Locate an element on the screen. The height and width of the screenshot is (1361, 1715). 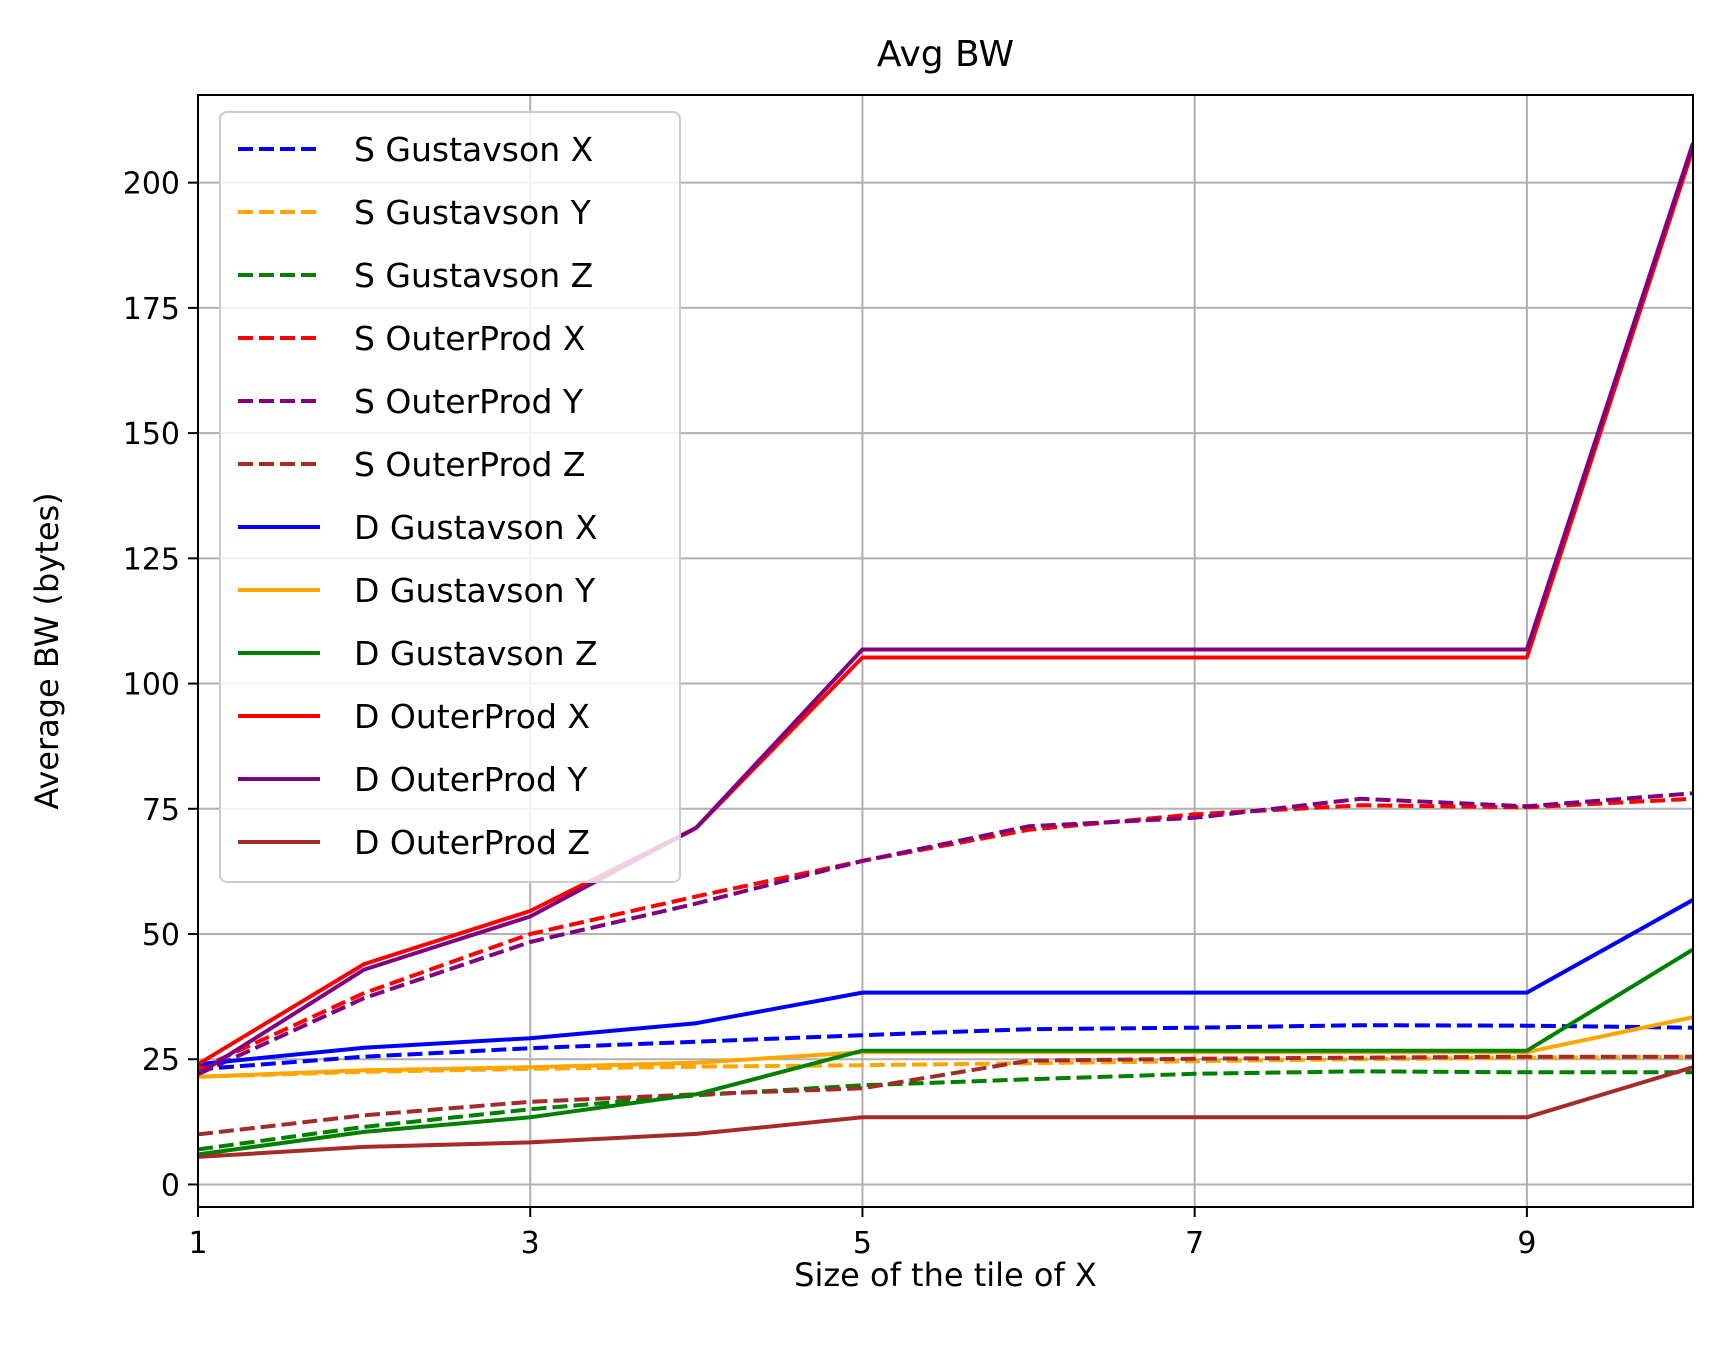
x-tick-label: 7 is located at coordinates (1194, 1243).